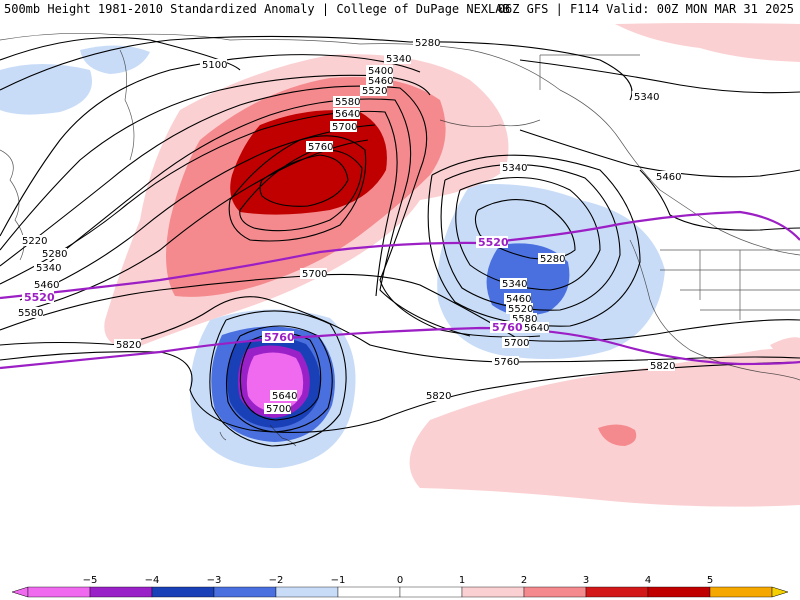  I want to click on contour-label: 5100, so click(213, 65).